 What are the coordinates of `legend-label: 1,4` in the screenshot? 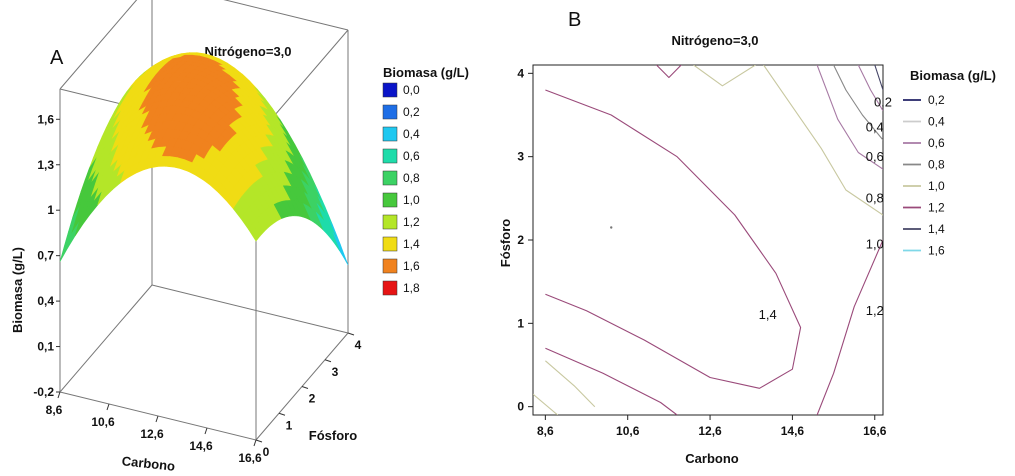 It's located at (411, 244).